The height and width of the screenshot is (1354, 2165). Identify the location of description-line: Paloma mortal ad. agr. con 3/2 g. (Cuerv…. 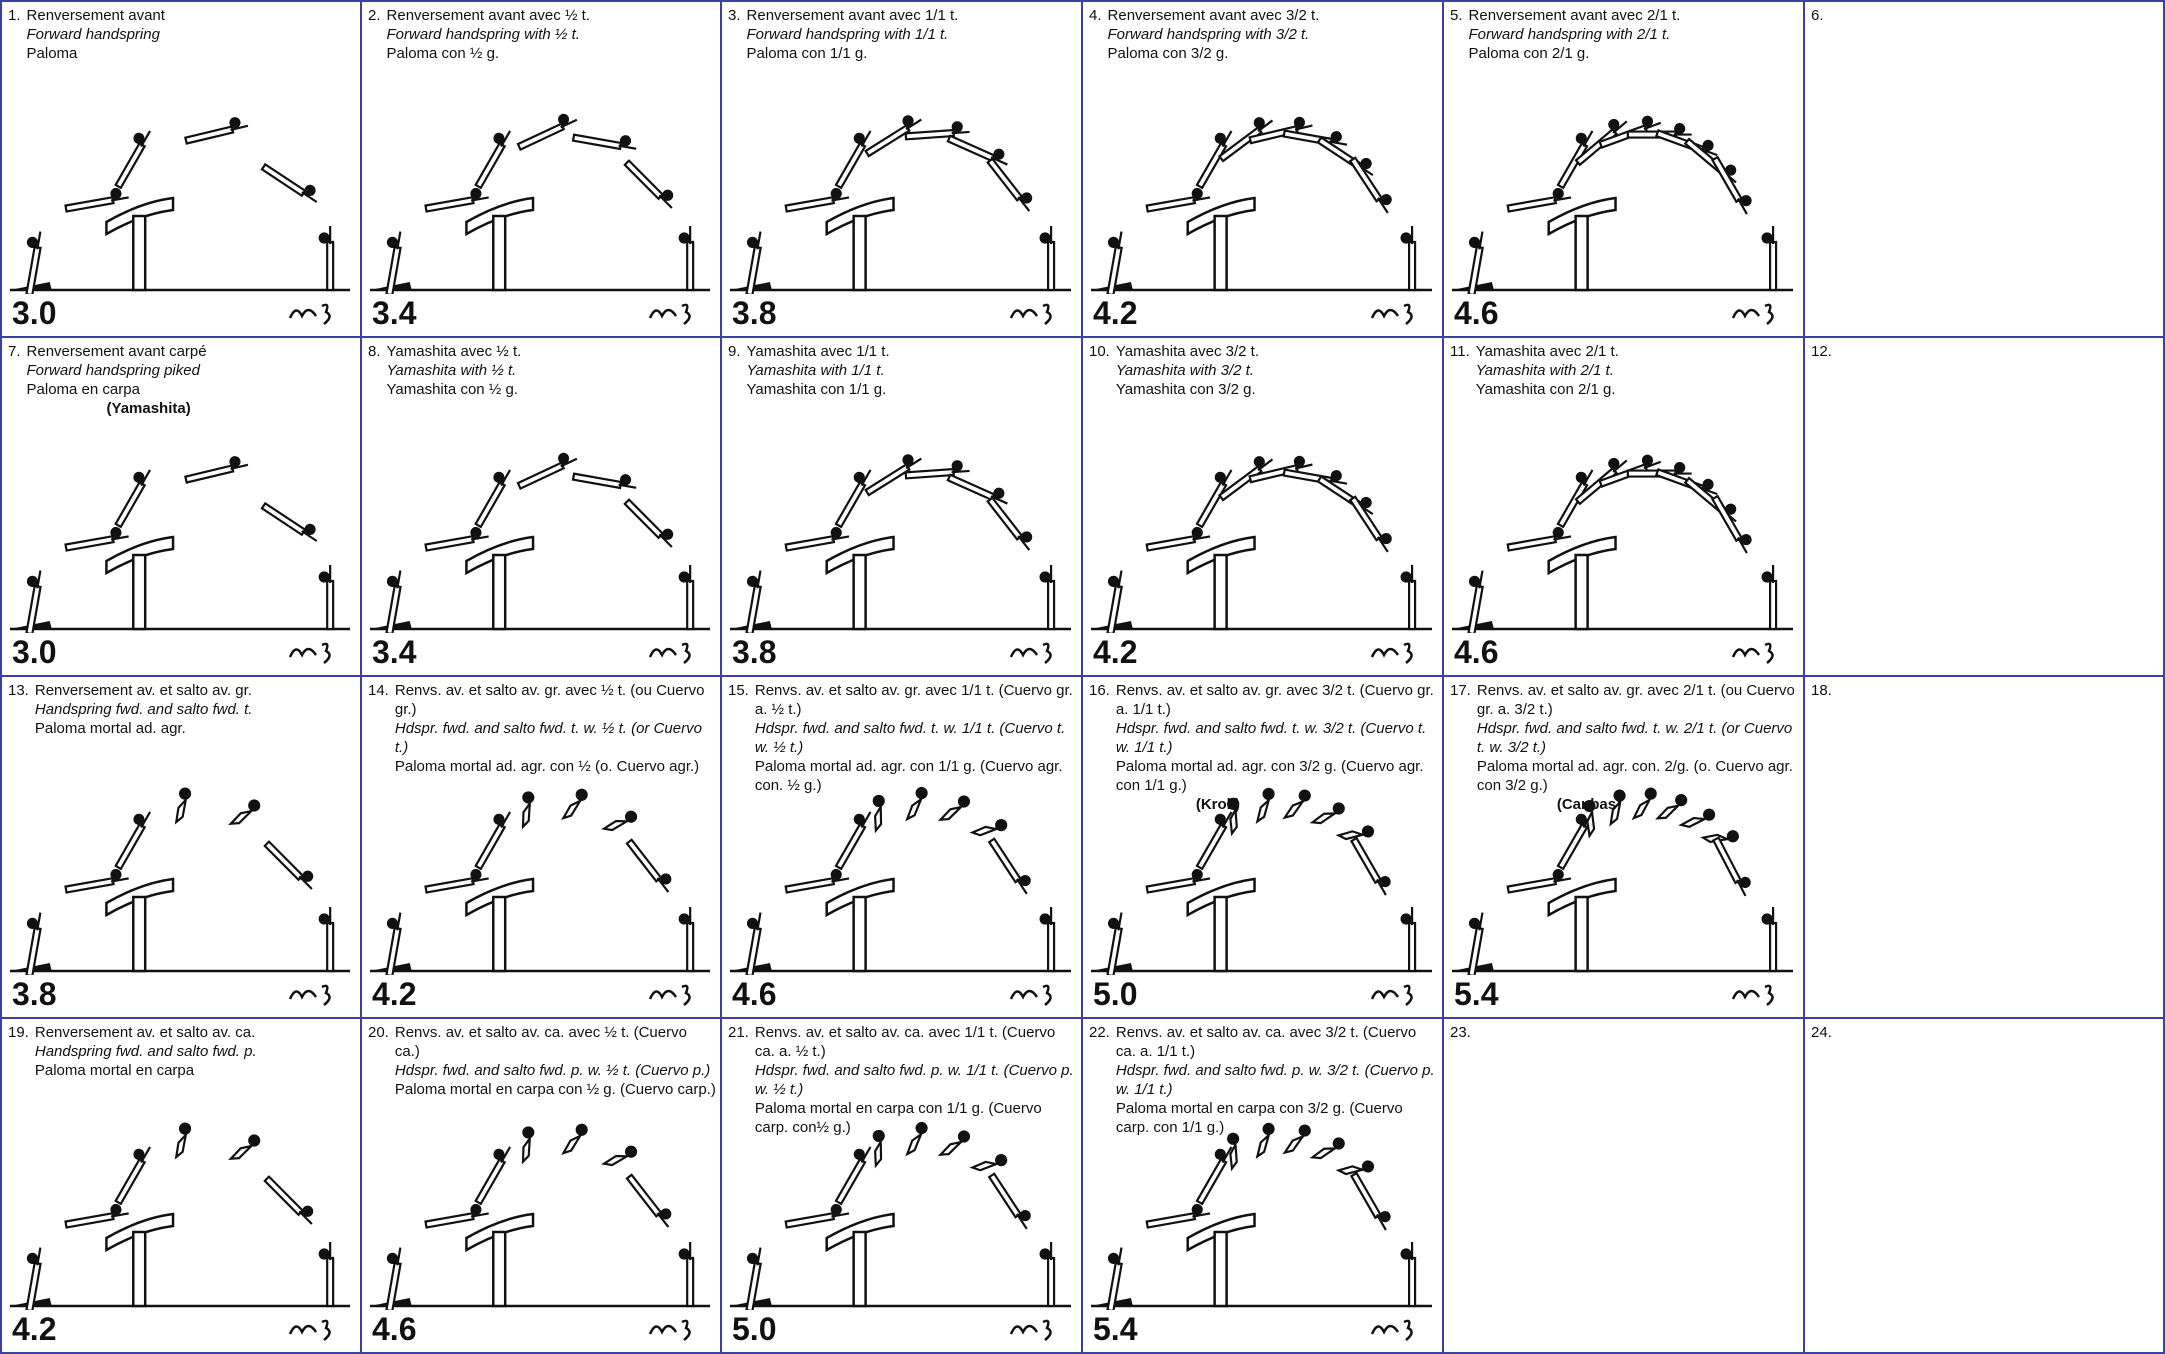
(1269, 776).